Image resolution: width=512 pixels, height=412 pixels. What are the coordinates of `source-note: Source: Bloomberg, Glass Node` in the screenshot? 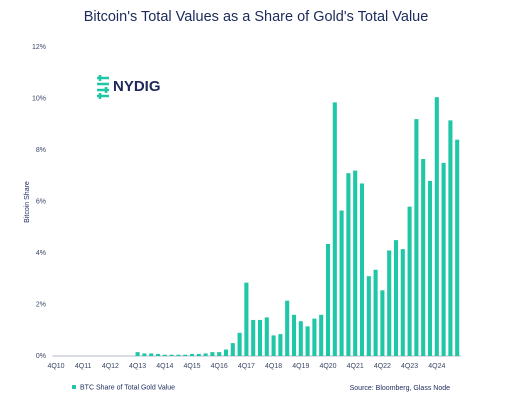 It's located at (400, 388).